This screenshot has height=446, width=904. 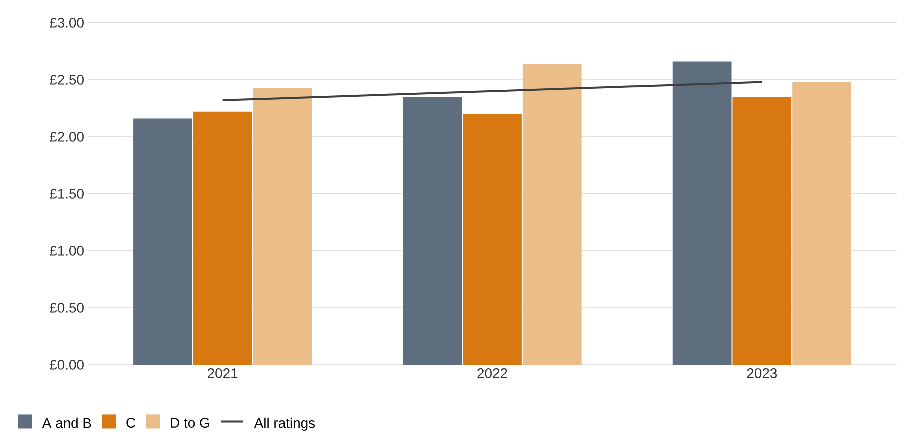 What do you see at coordinates (131, 423) in the screenshot?
I see `legend-label: C` at bounding box center [131, 423].